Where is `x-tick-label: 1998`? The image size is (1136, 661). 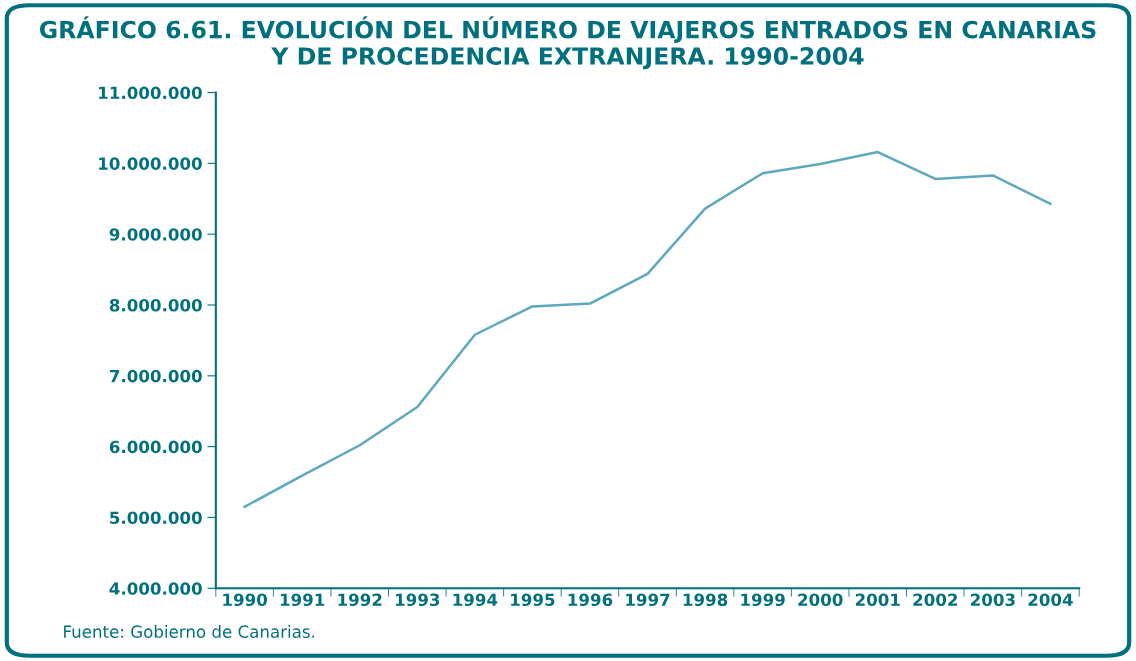
x-tick-label: 1998 is located at coordinates (705, 600).